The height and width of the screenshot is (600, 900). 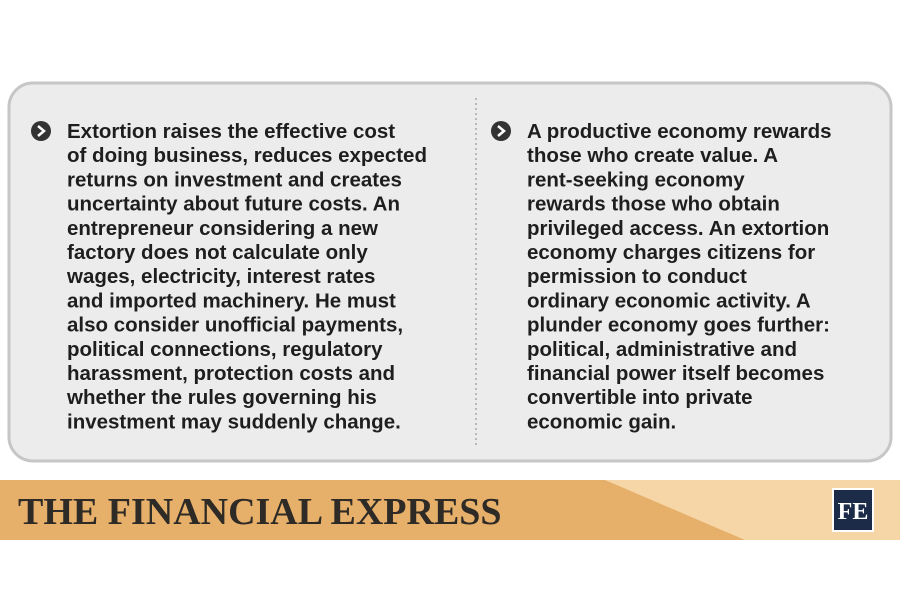 What do you see at coordinates (225, 349) in the screenshot?
I see `text-line: political connections, regulatory` at bounding box center [225, 349].